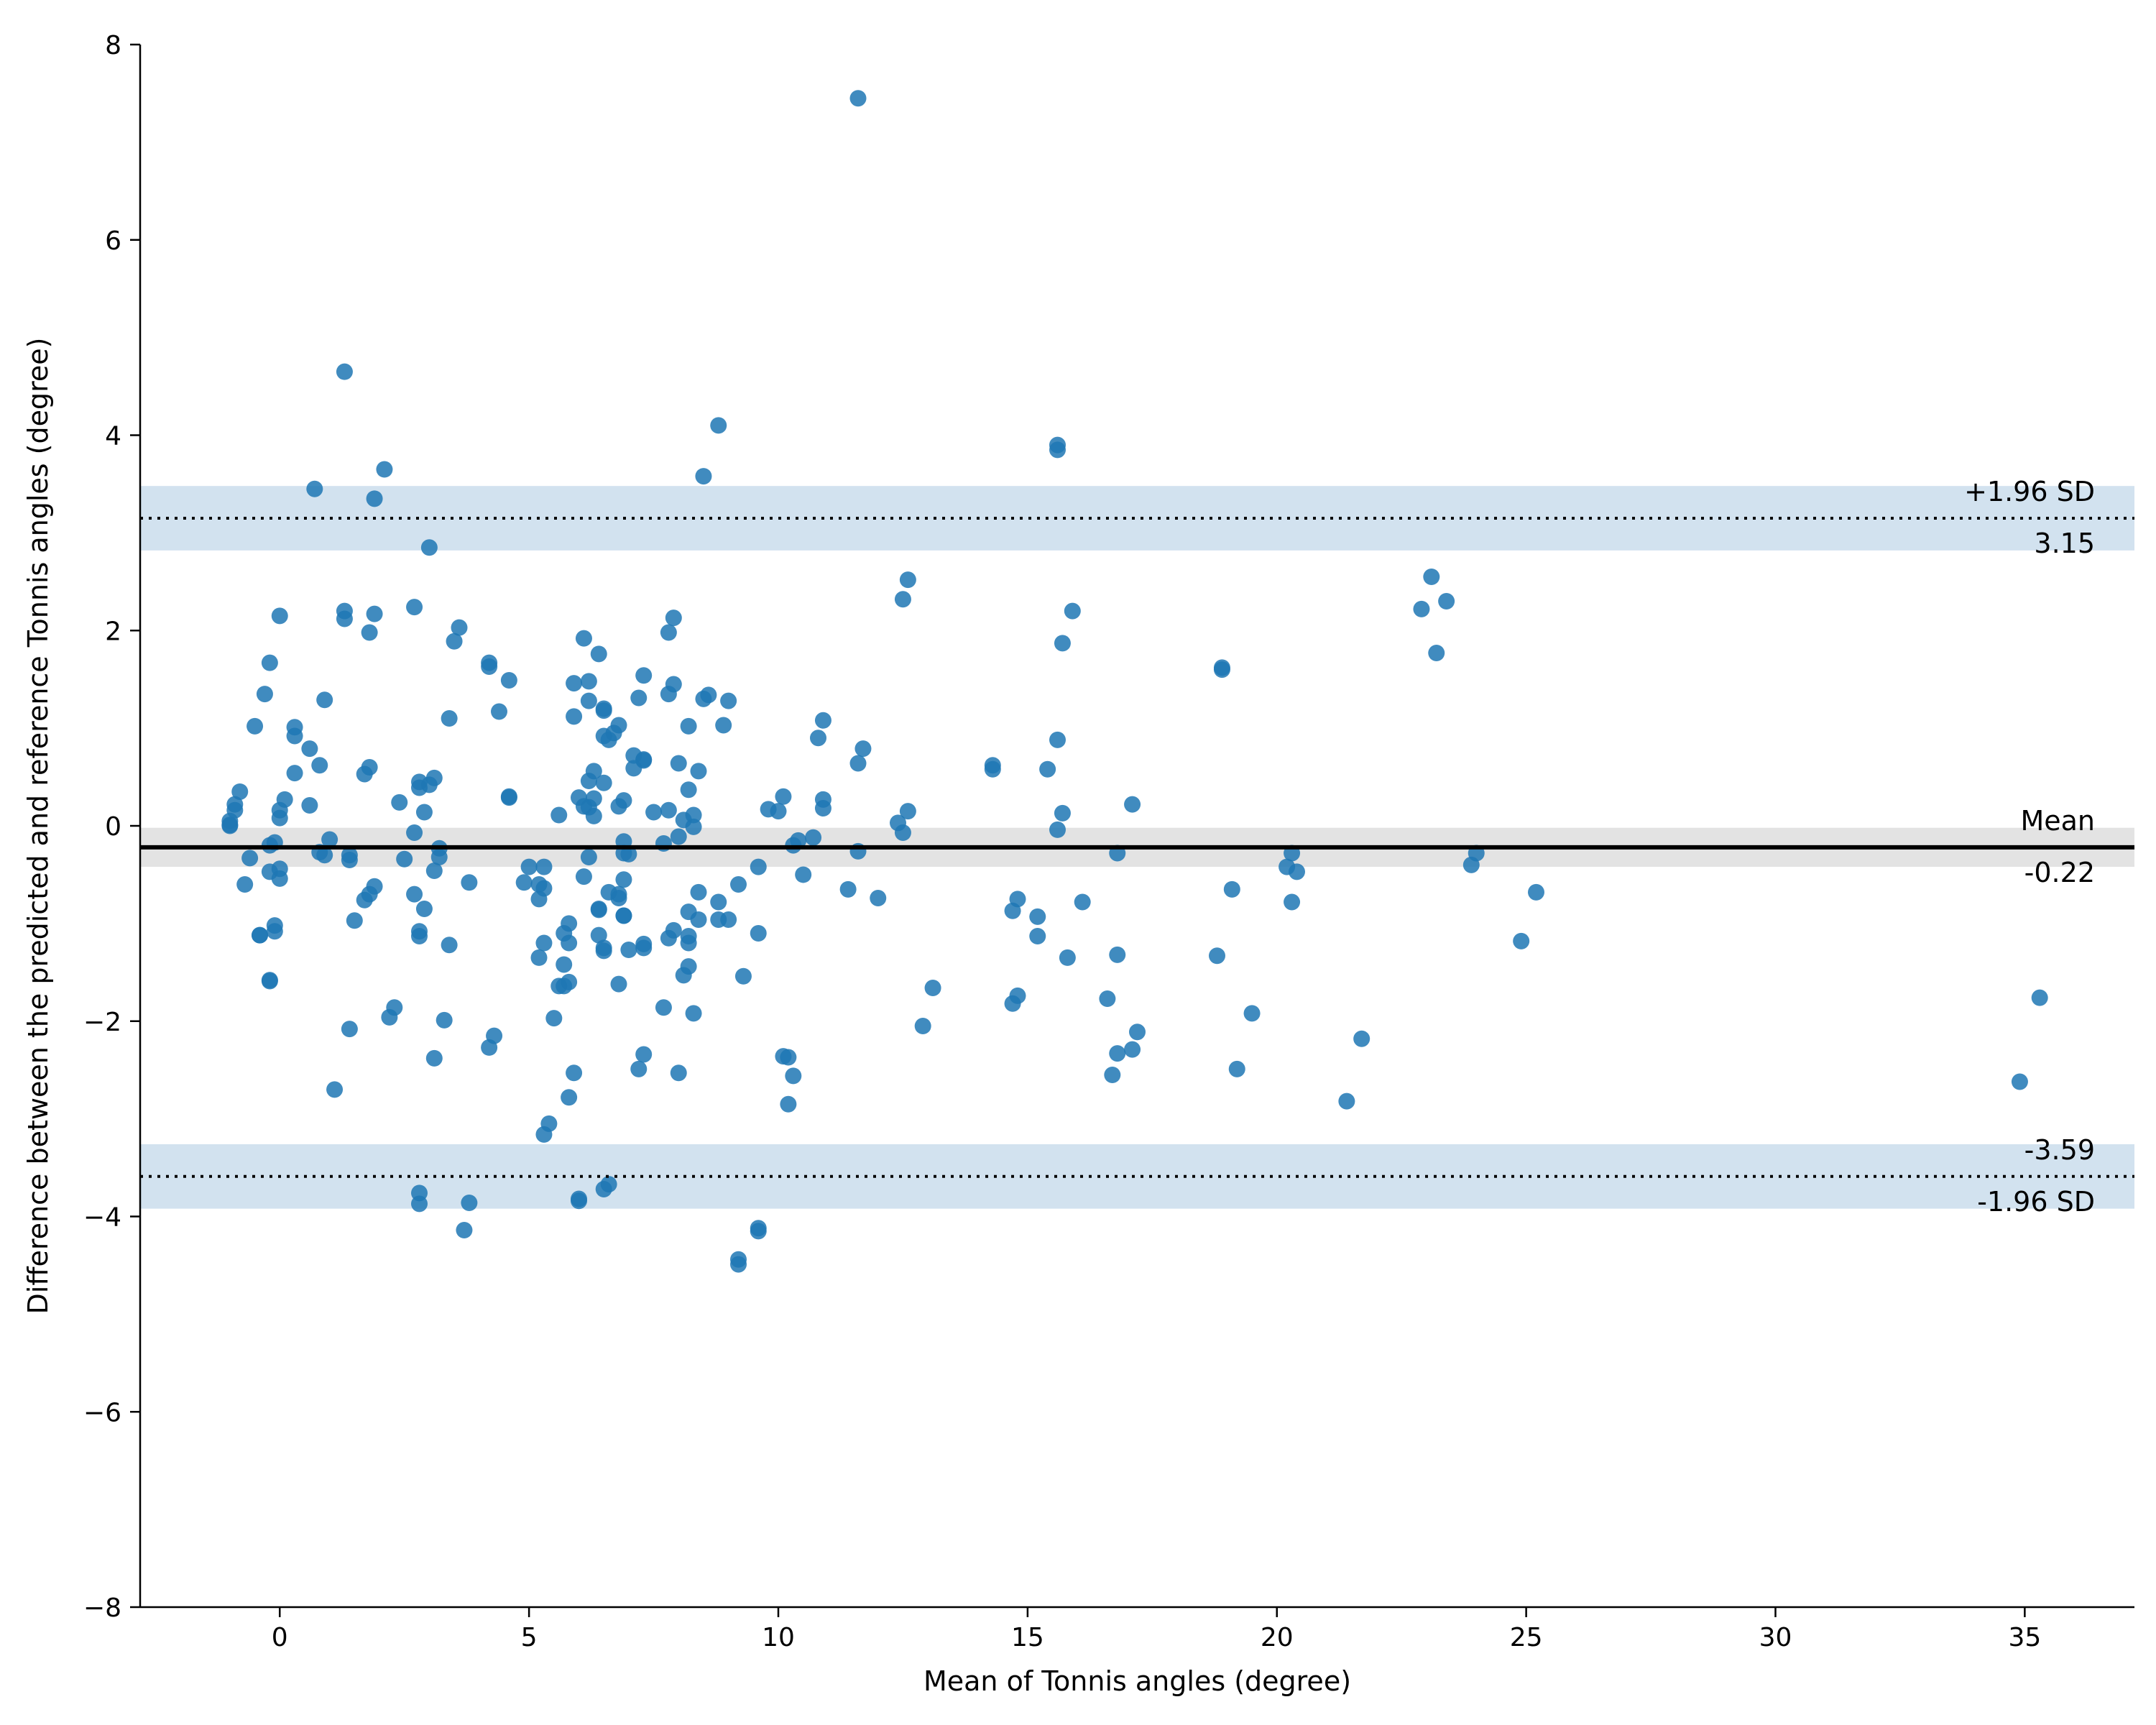 Image resolution: width=2156 pixels, height=1725 pixels. Describe the element at coordinates (102, 1412) in the screenshot. I see `y-tick-label: −6` at that location.